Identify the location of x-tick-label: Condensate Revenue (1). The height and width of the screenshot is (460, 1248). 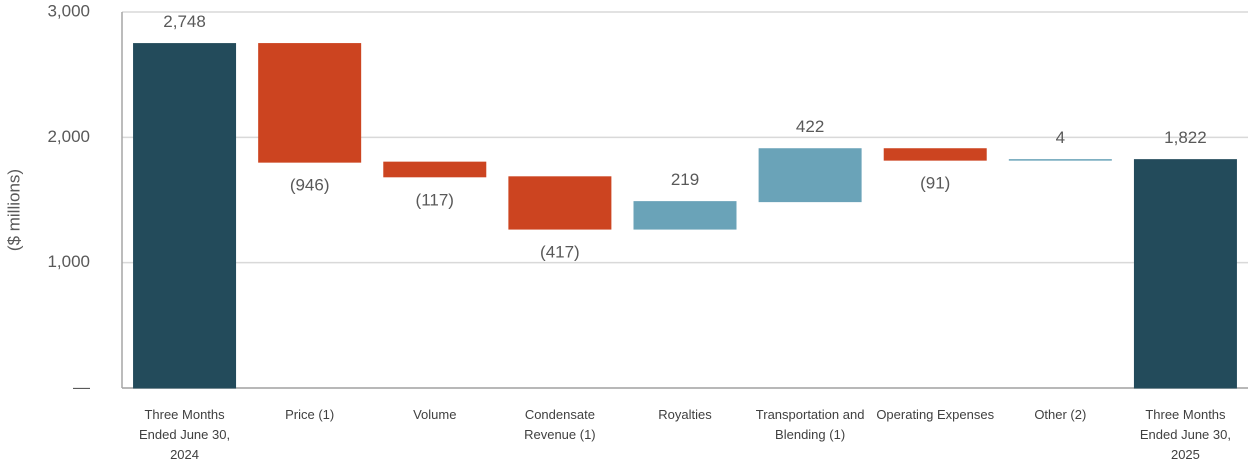
(560, 424).